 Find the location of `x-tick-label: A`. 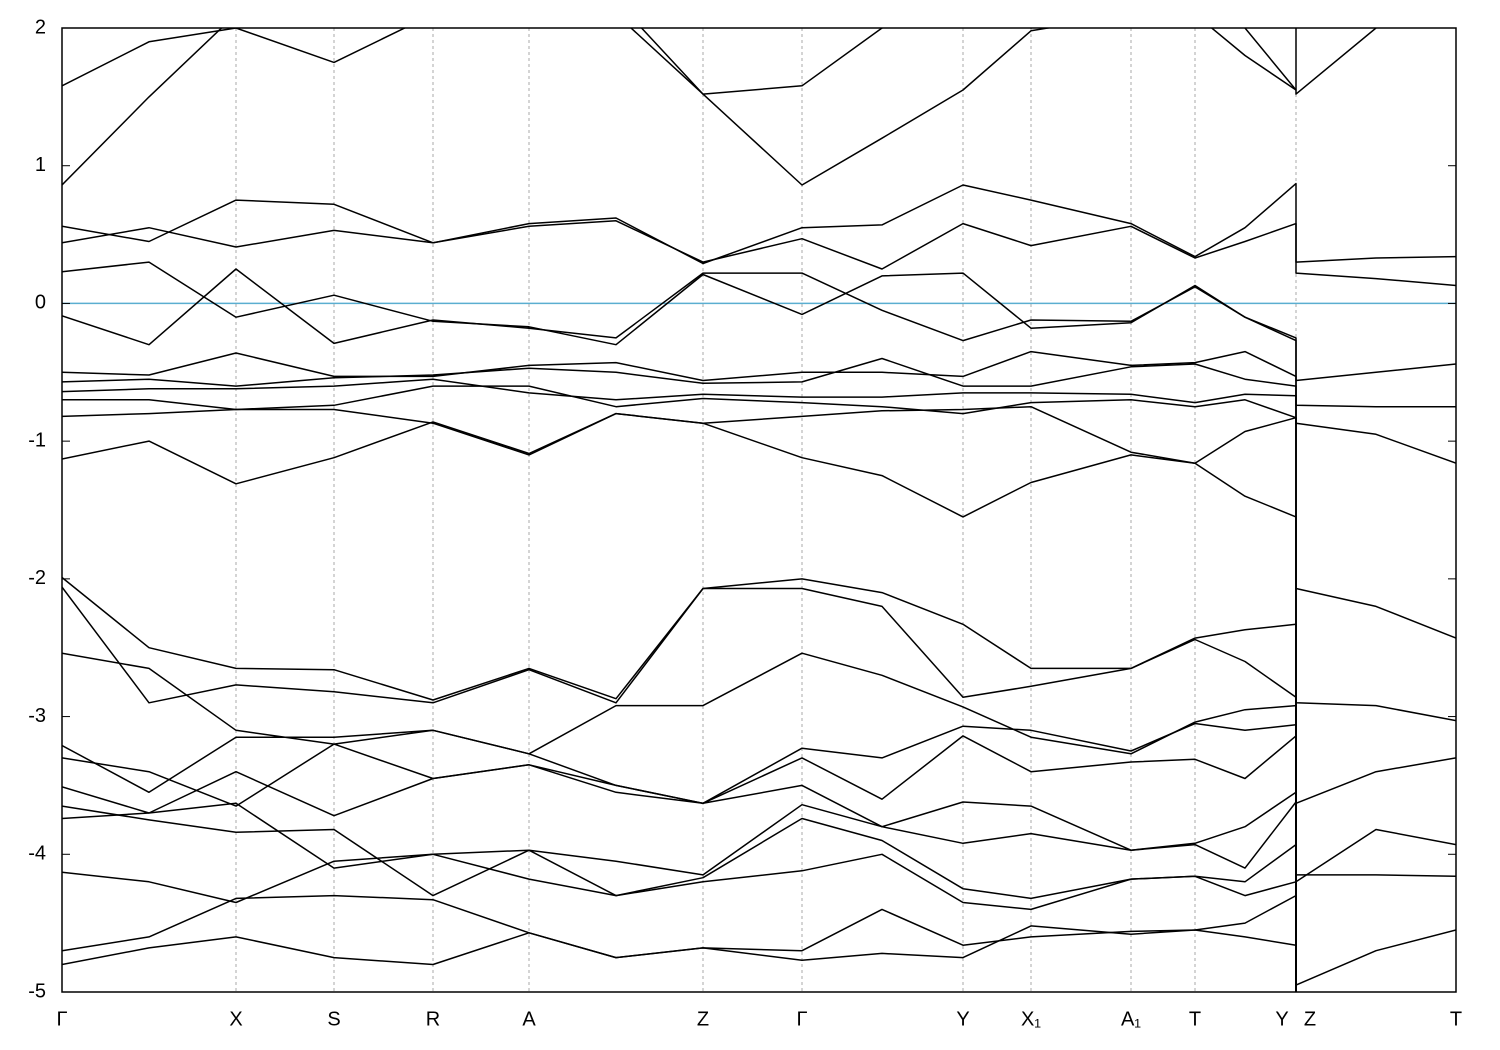

x-tick-label: A is located at coordinates (529, 1019).